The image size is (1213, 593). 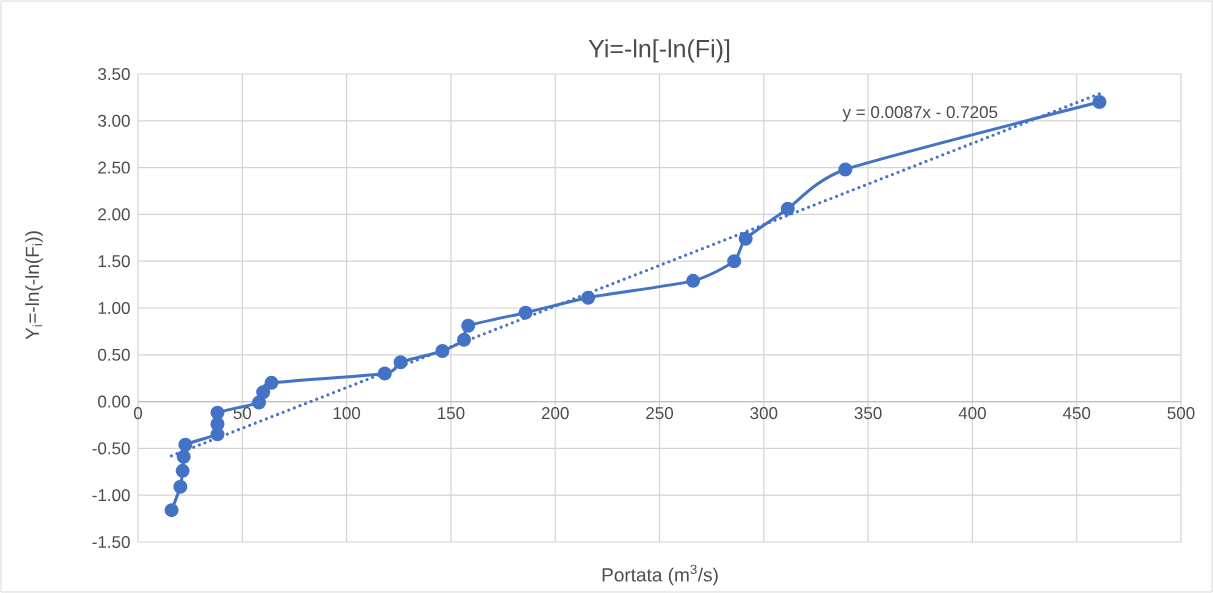 What do you see at coordinates (114, 120) in the screenshot?
I see `y-tick-label: 3.00` at bounding box center [114, 120].